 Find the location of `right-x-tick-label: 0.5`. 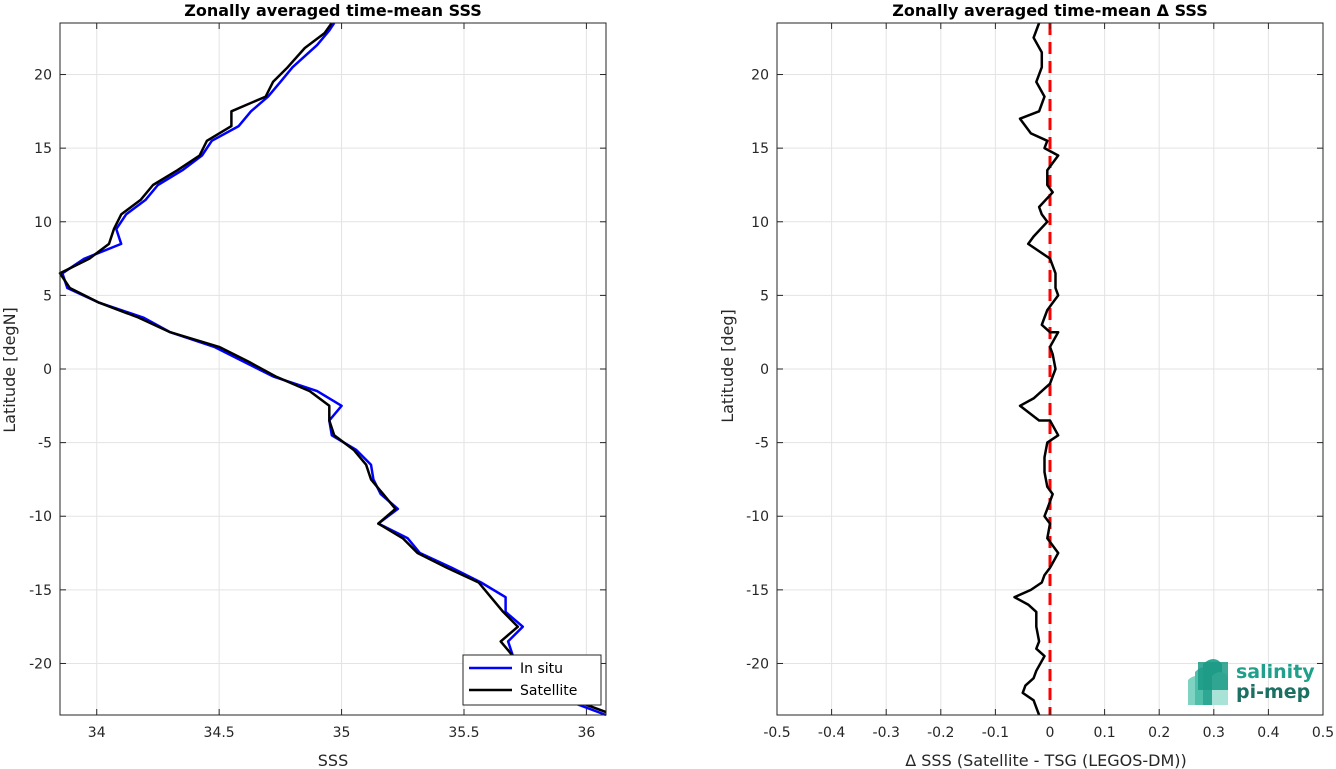

right-x-tick-label: 0.5 is located at coordinates (1323, 733).